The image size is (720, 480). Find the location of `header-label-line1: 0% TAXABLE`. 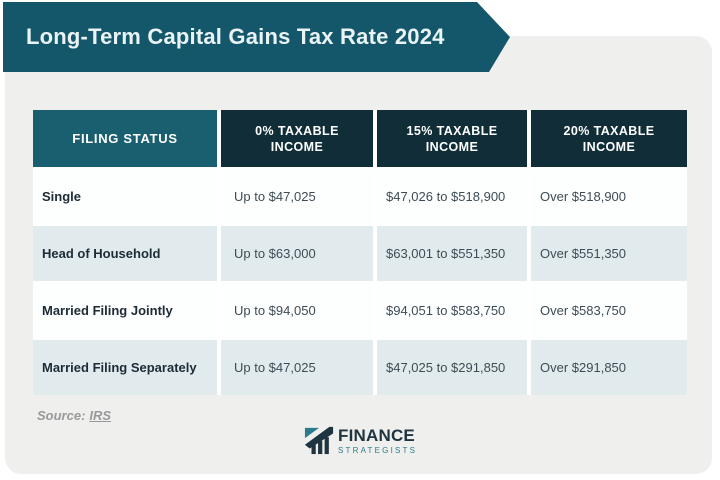

header-label-line1: 0% TAXABLE is located at coordinates (297, 130).